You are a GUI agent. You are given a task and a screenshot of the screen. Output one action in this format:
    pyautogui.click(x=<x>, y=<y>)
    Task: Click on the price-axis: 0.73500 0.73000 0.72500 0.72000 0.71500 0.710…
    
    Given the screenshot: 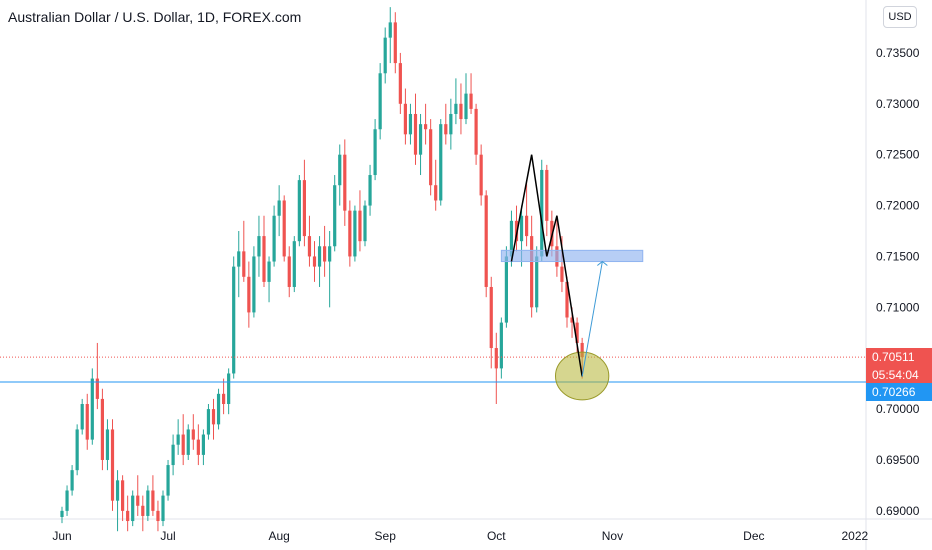 What is the action you would take?
    pyautogui.click(x=898, y=282)
    